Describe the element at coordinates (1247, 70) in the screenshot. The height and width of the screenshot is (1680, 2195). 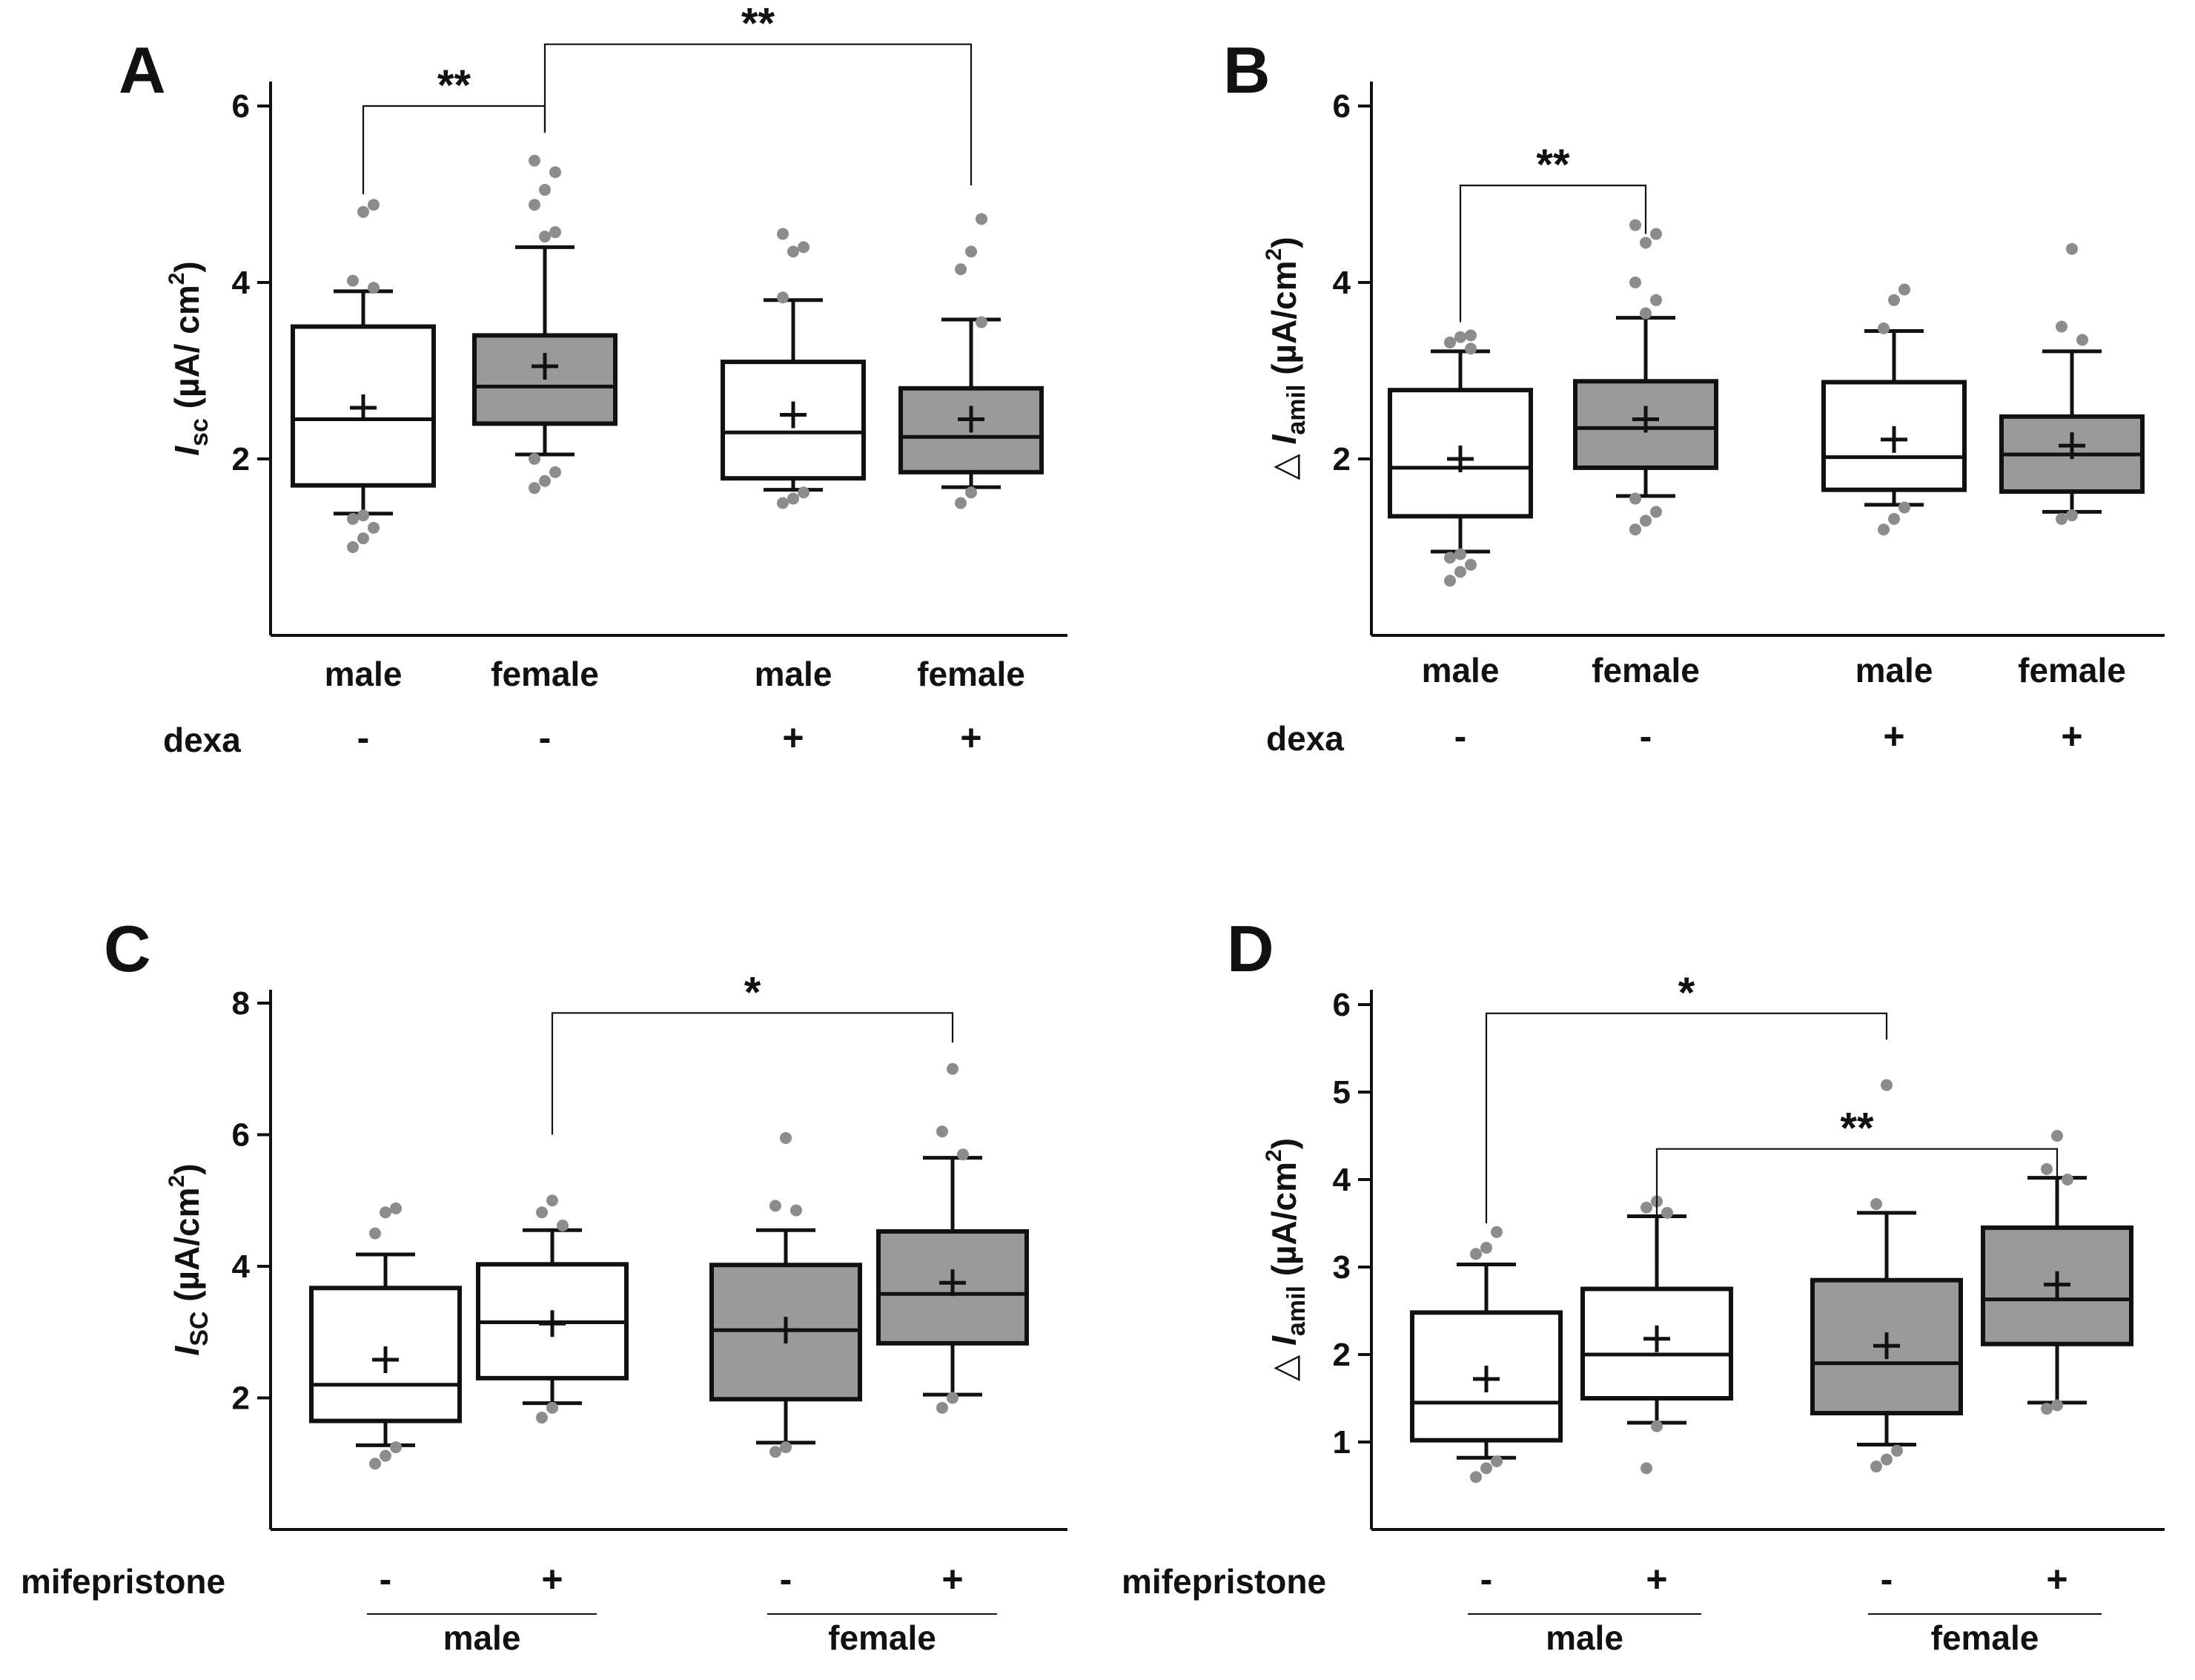
I see `panel-letter: B` at that location.